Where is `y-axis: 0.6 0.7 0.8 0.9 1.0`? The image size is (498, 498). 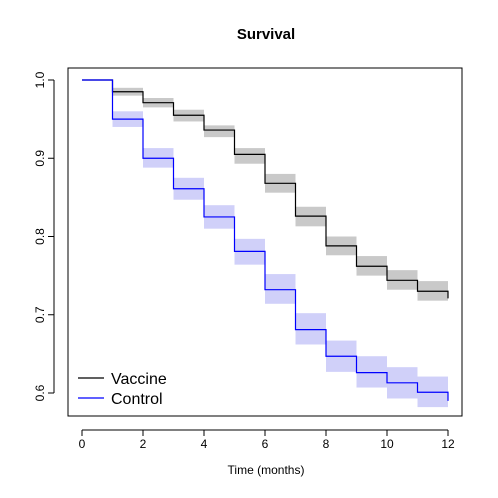 y-axis: 0.6 0.7 0.8 0.9 1.0 is located at coordinates (44, 236).